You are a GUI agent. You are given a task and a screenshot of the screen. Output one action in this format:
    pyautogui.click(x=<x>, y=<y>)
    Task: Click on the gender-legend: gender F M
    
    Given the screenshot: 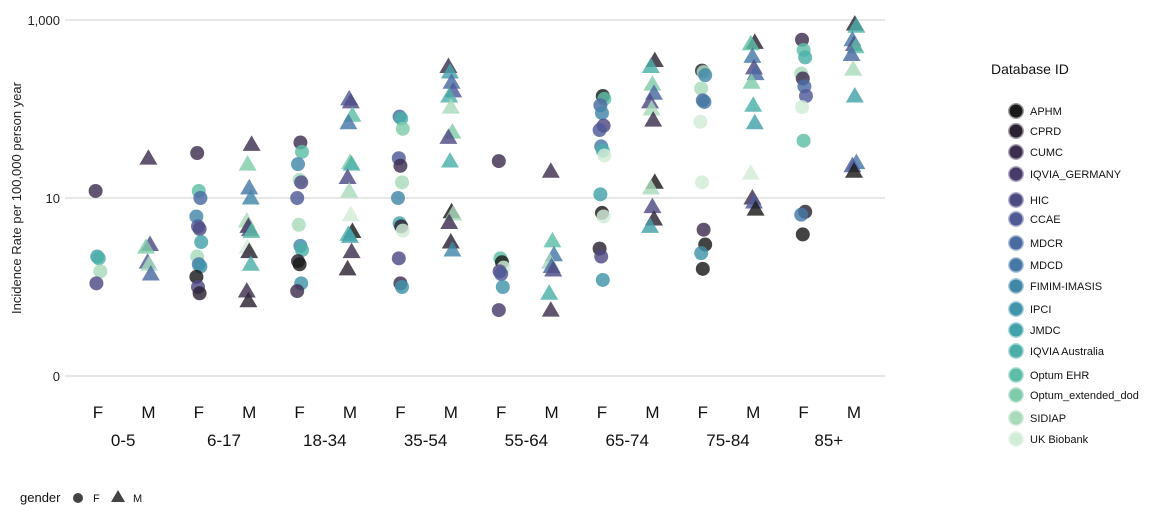 What is the action you would take?
    pyautogui.click(x=81, y=497)
    